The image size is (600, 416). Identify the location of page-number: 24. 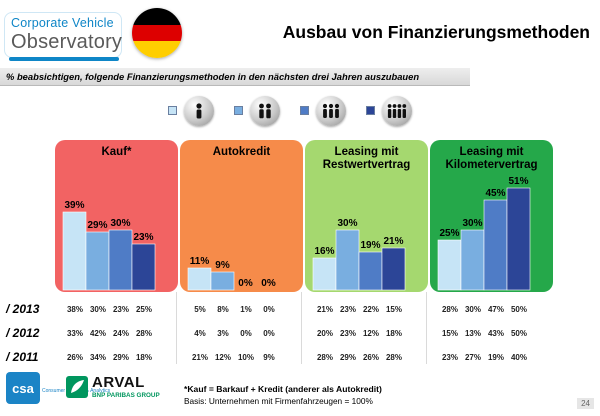
(585, 403).